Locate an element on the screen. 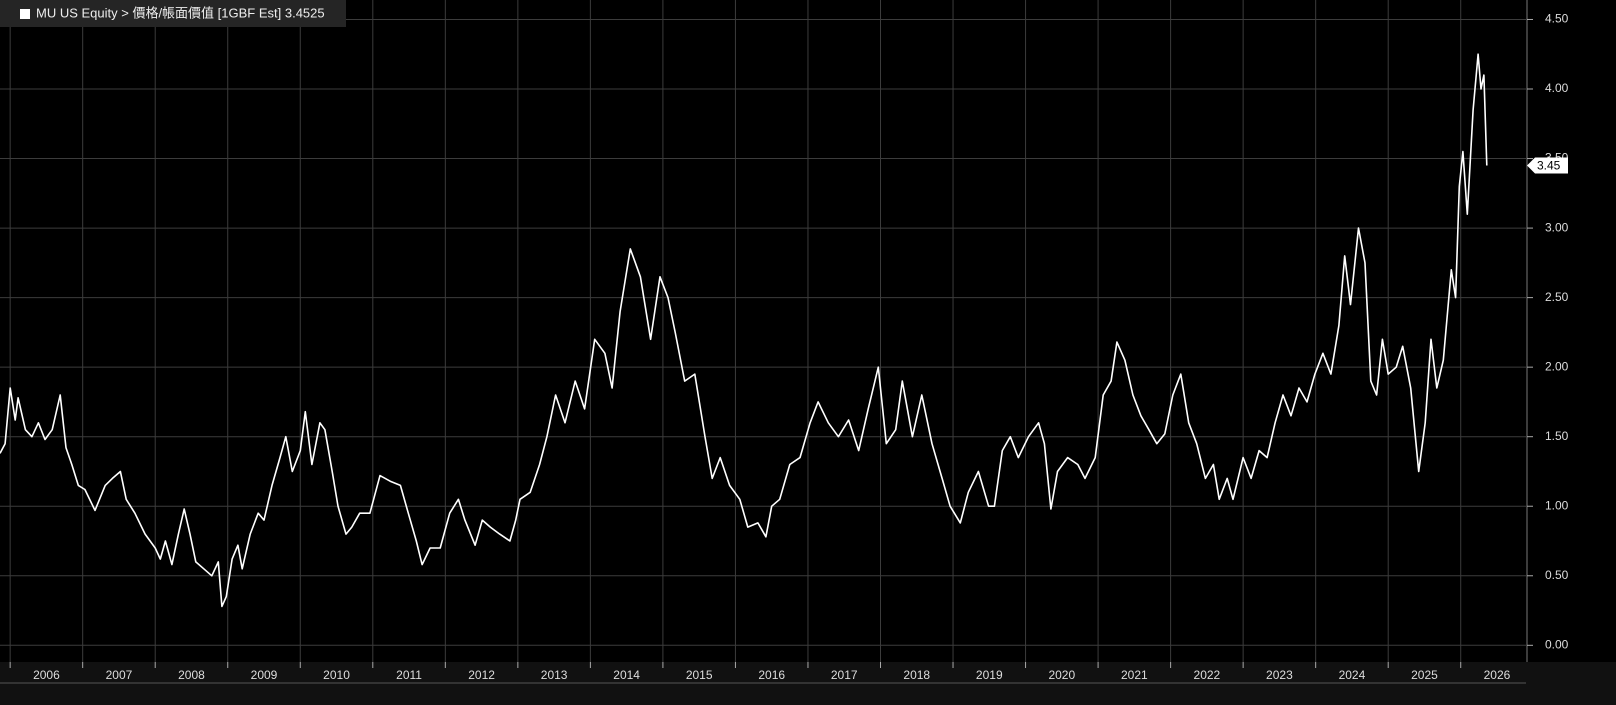  legend-swatch is located at coordinates (25, 14).